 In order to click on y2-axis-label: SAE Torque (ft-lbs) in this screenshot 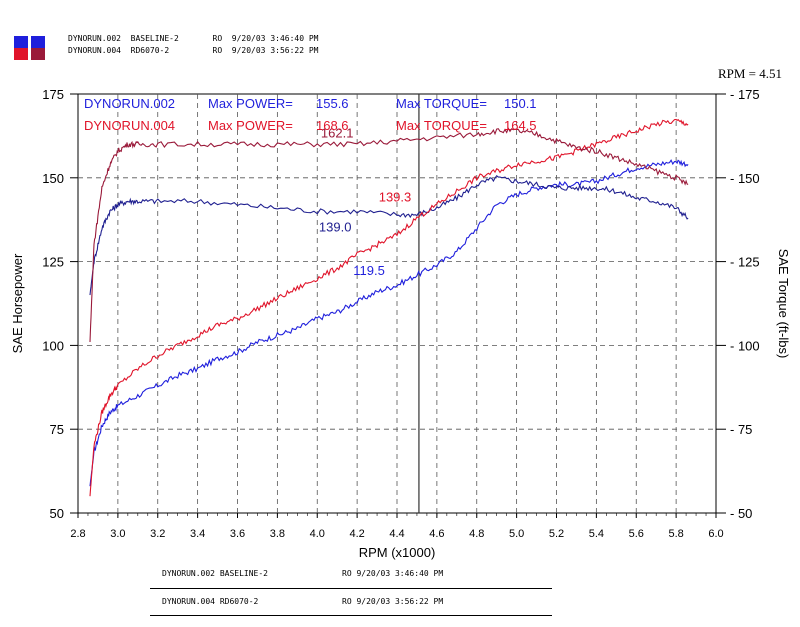, I will do `click(783, 304)`.